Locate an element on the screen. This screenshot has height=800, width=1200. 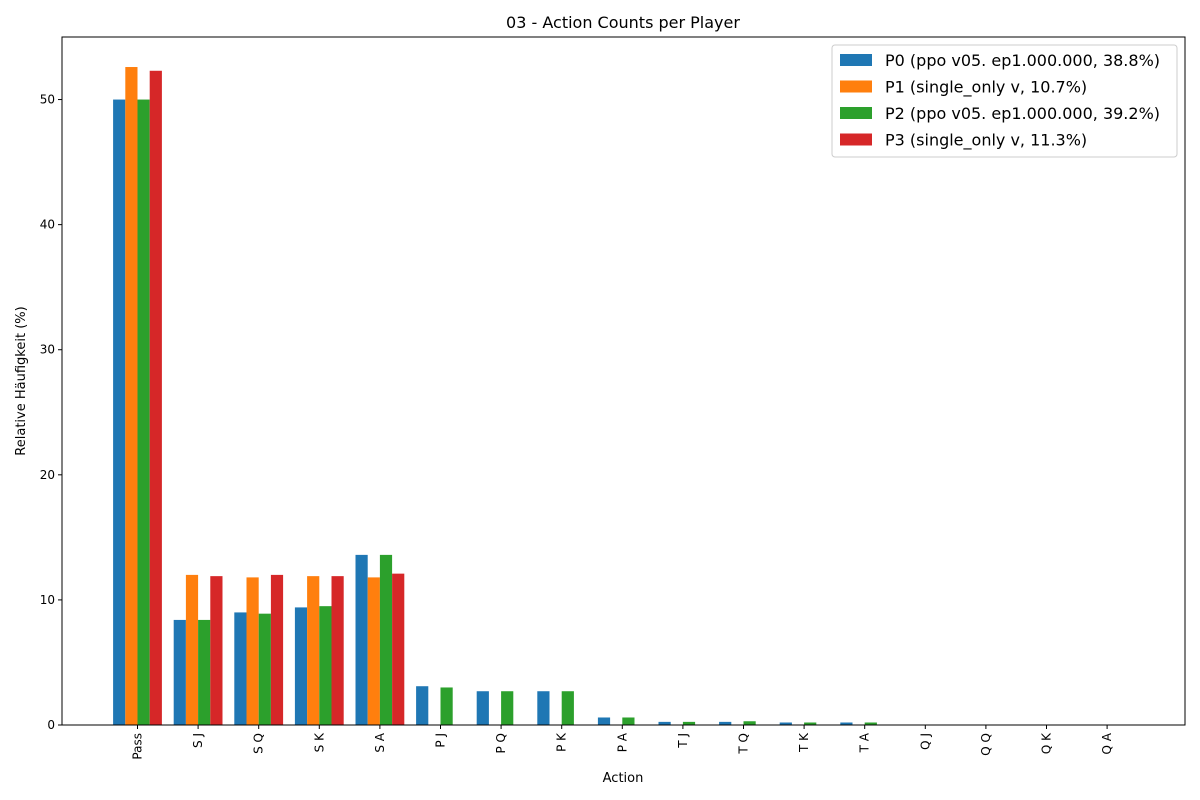
legend-box is located at coordinates (1004, 101).